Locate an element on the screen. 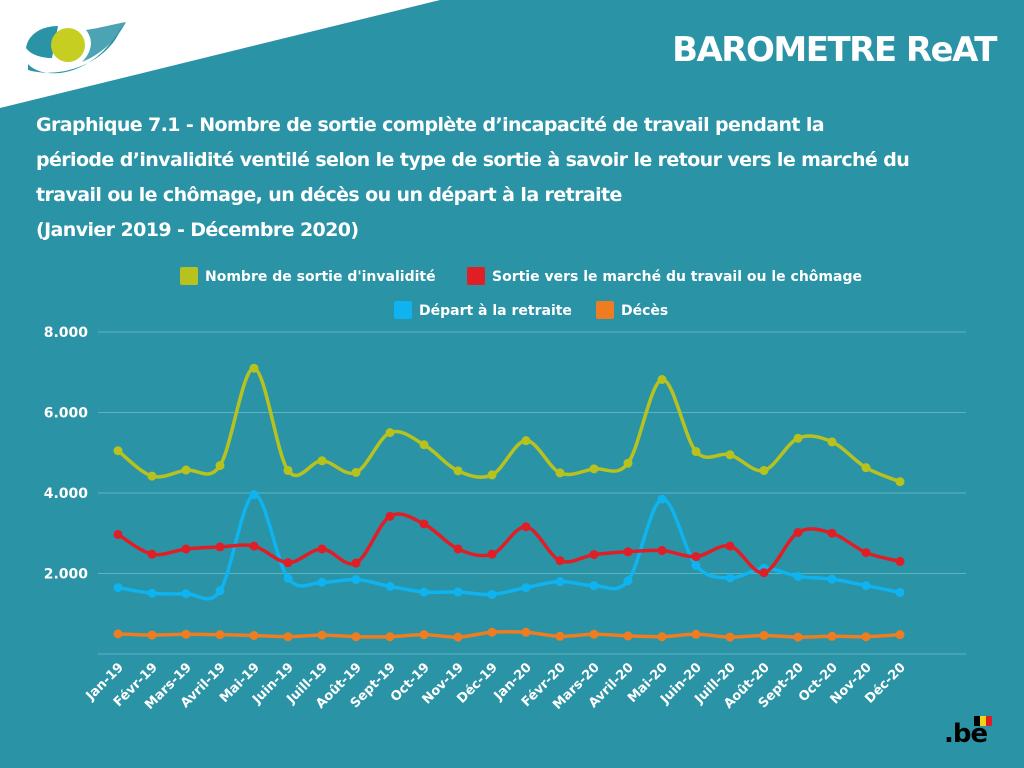  be-logo-text: .be is located at coordinates (965, 733).